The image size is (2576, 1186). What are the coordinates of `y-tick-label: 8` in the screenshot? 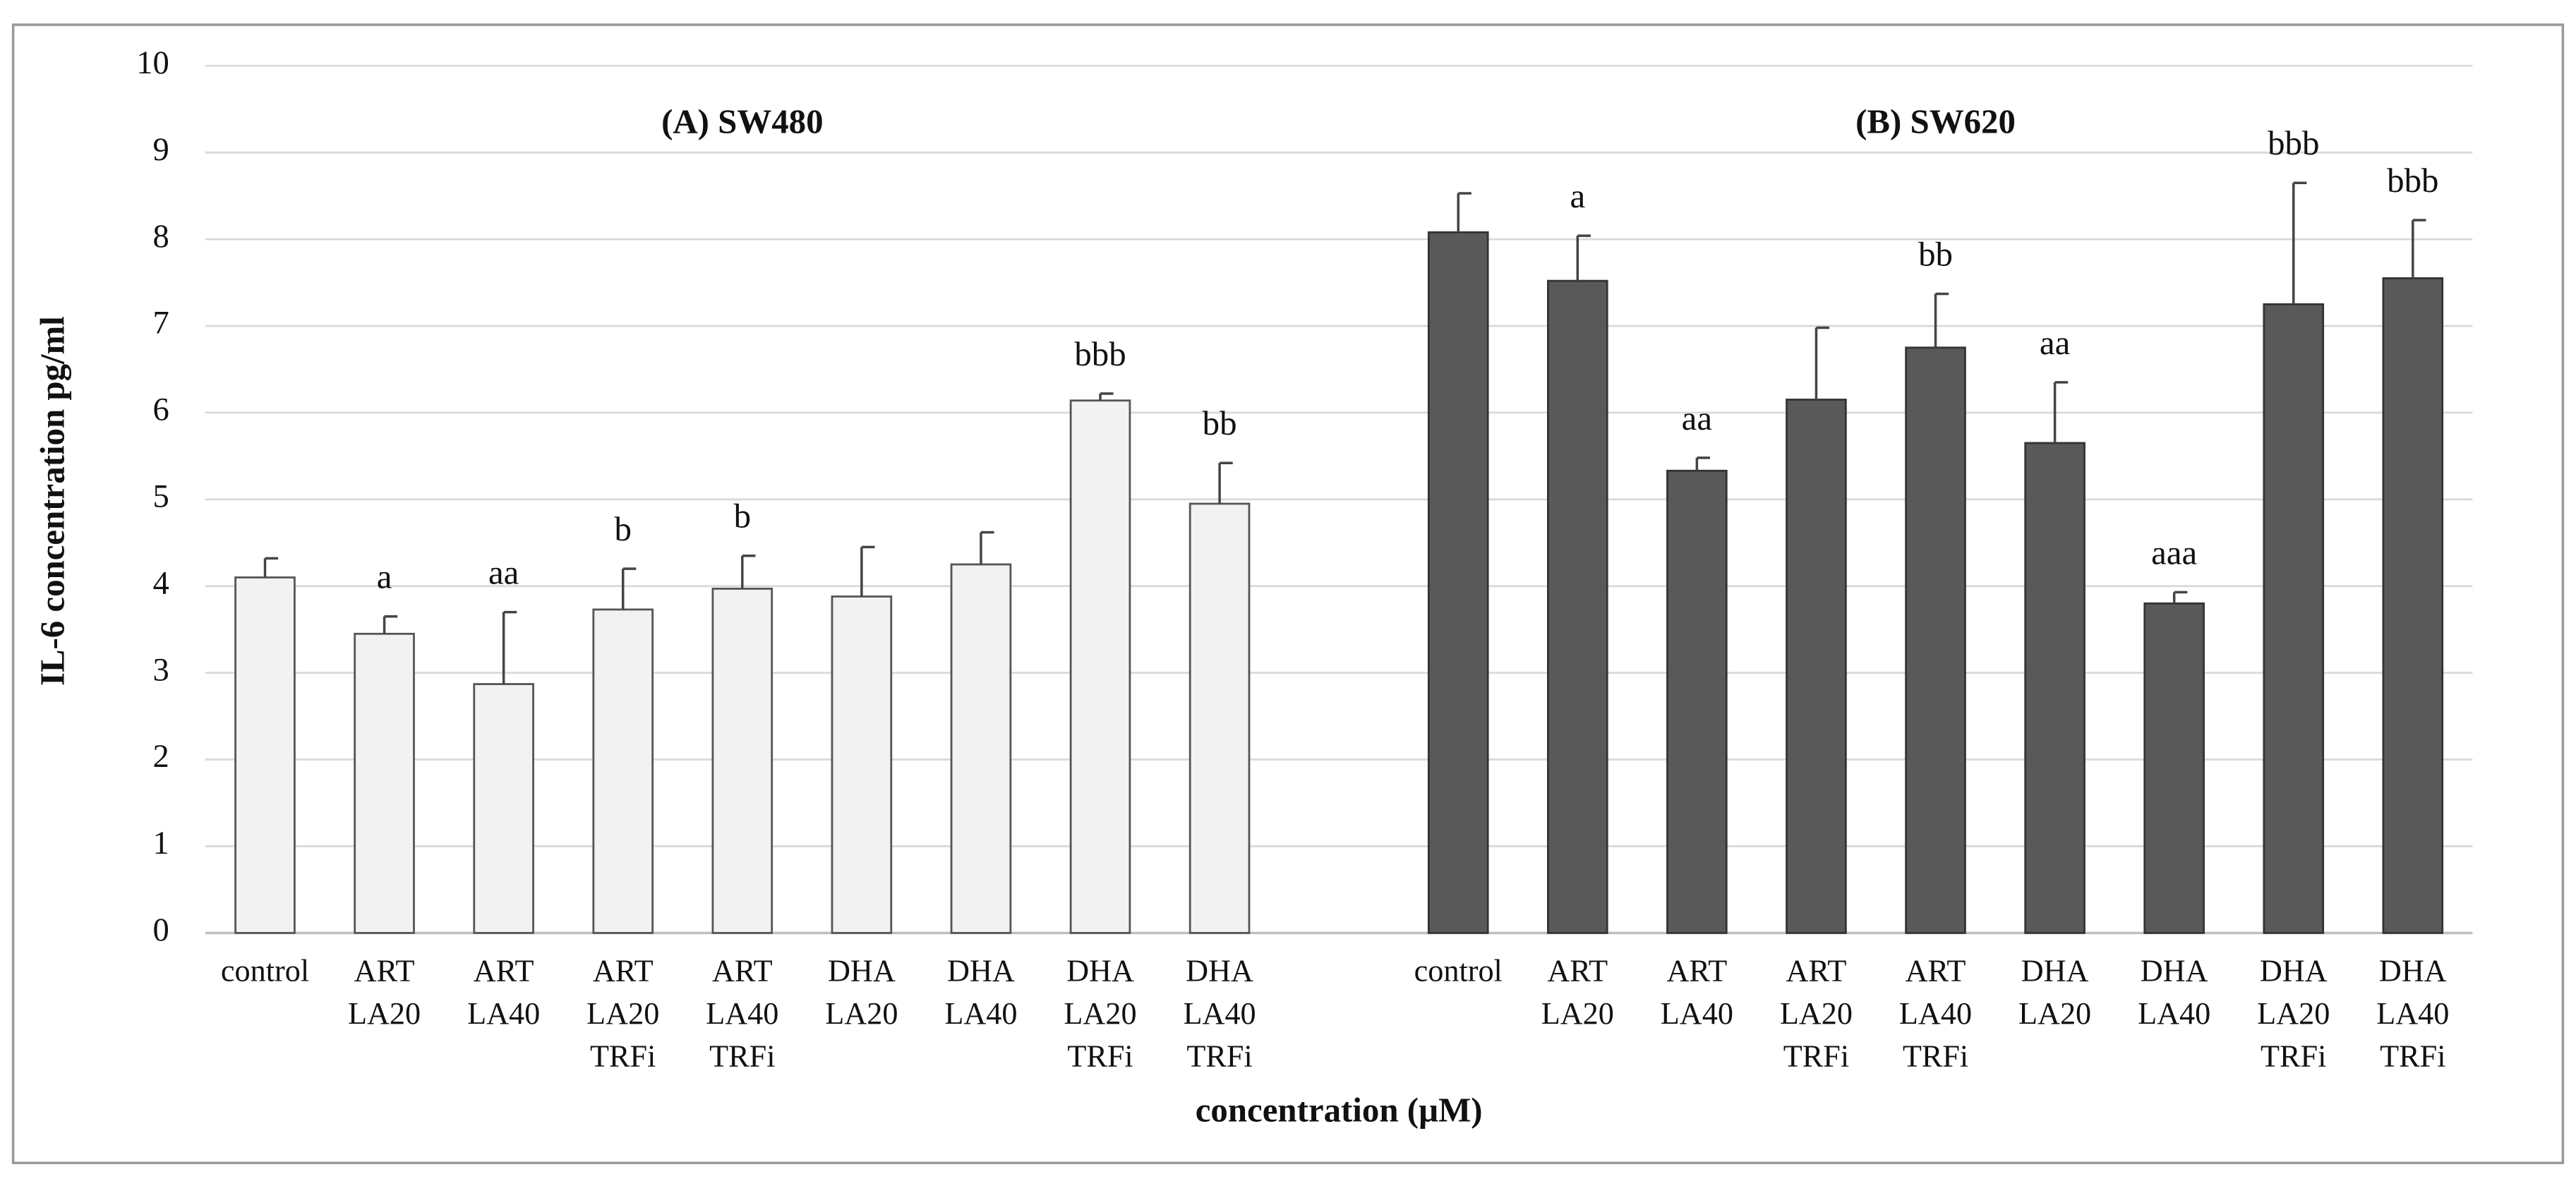 It's located at (160, 237).